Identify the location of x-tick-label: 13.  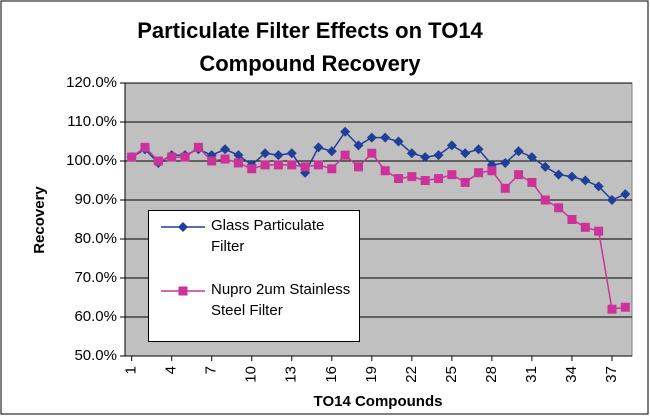
(291, 374).